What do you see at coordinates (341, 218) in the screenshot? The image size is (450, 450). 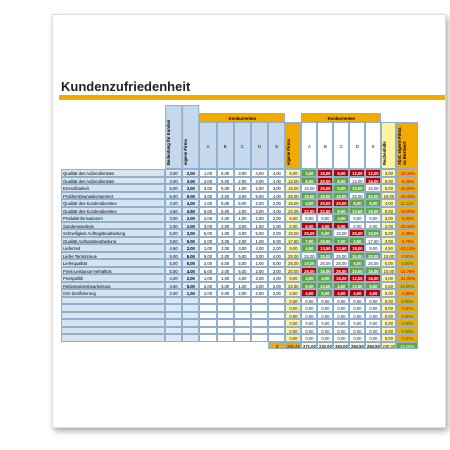 I see `weighted-cell: 3,00` at bounding box center [341, 218].